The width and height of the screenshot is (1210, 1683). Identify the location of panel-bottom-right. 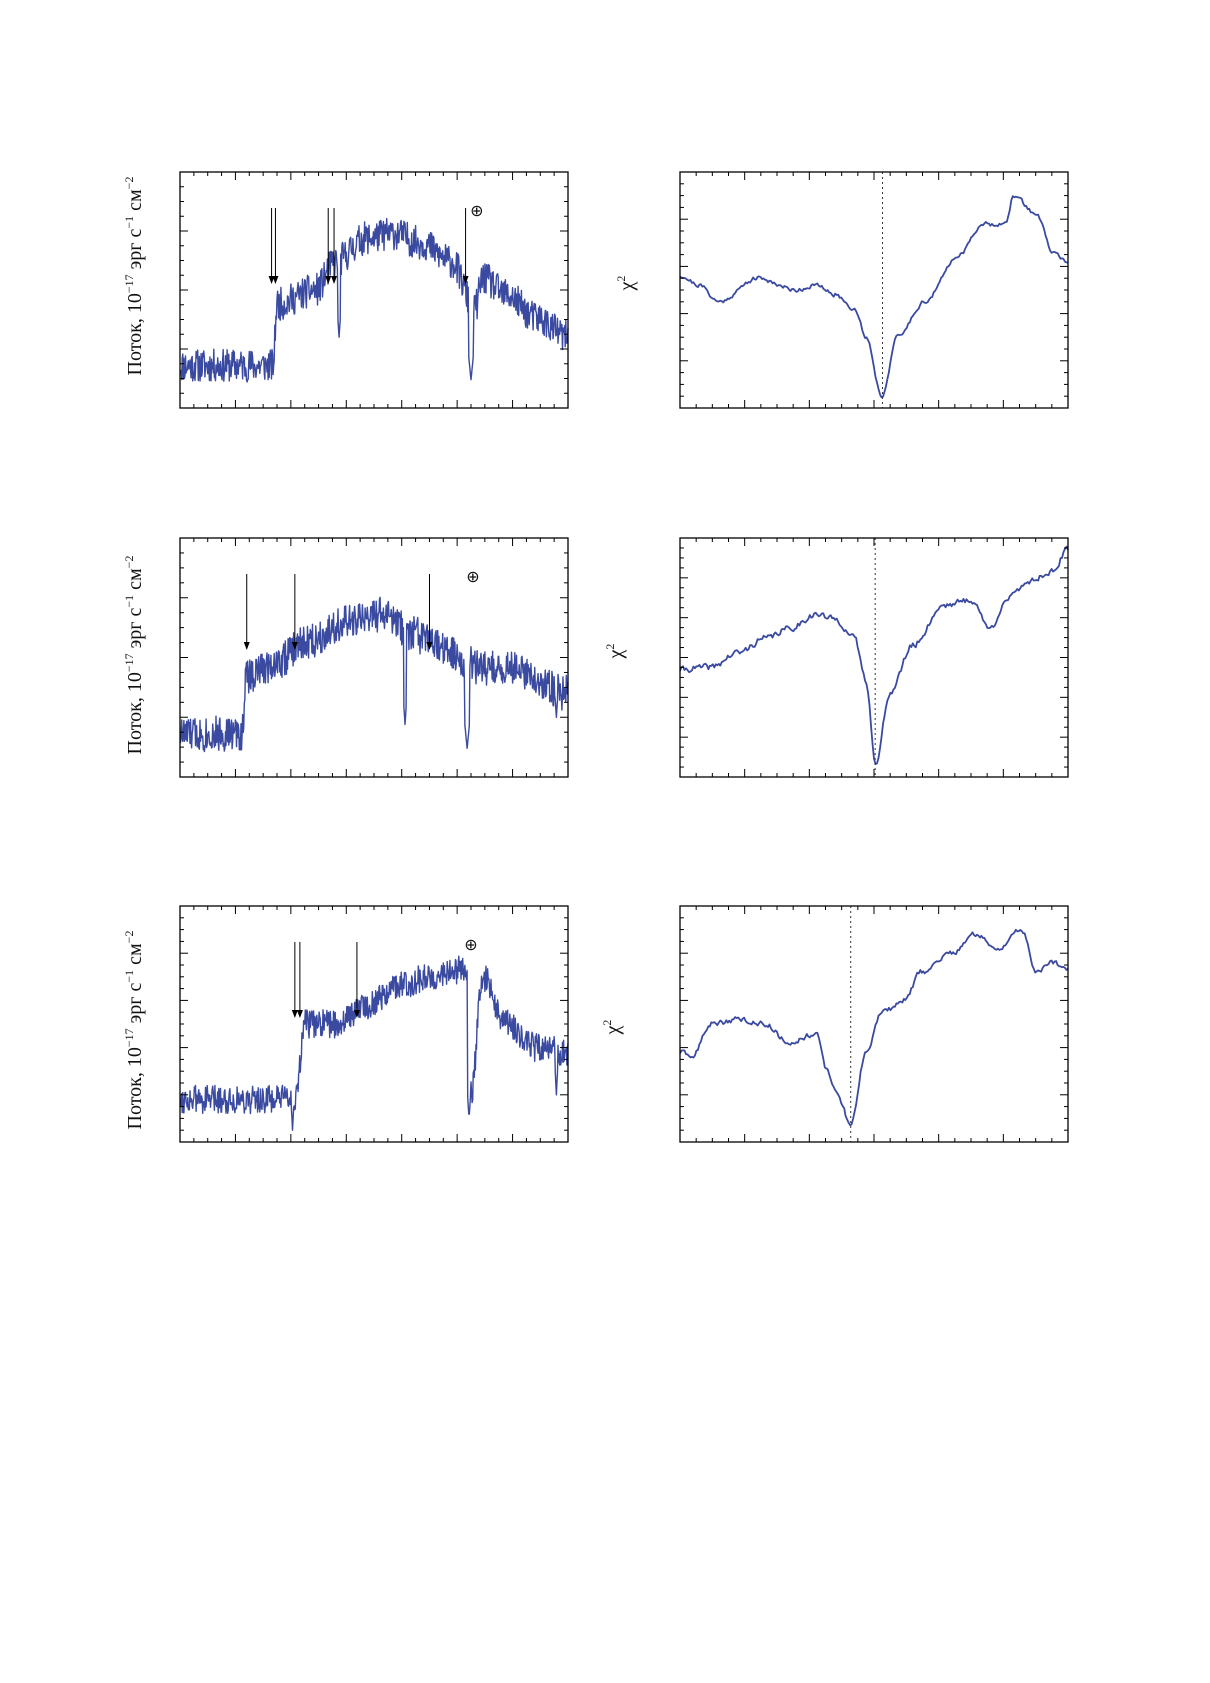
(874, 1024).